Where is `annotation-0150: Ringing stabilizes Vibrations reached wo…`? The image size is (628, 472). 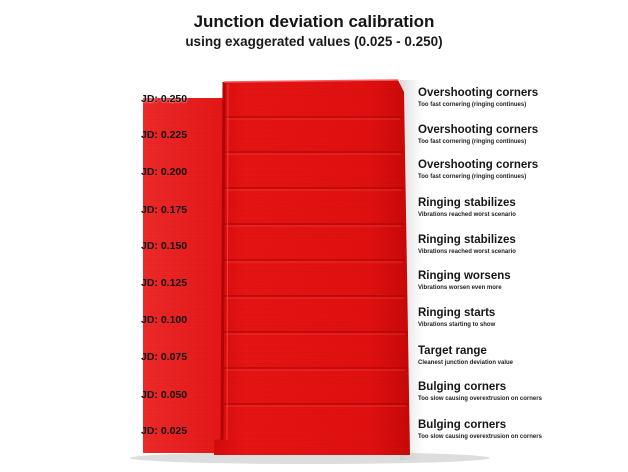 annotation-0150: Ringing stabilizes Vibrations reached wo… is located at coordinates (467, 244).